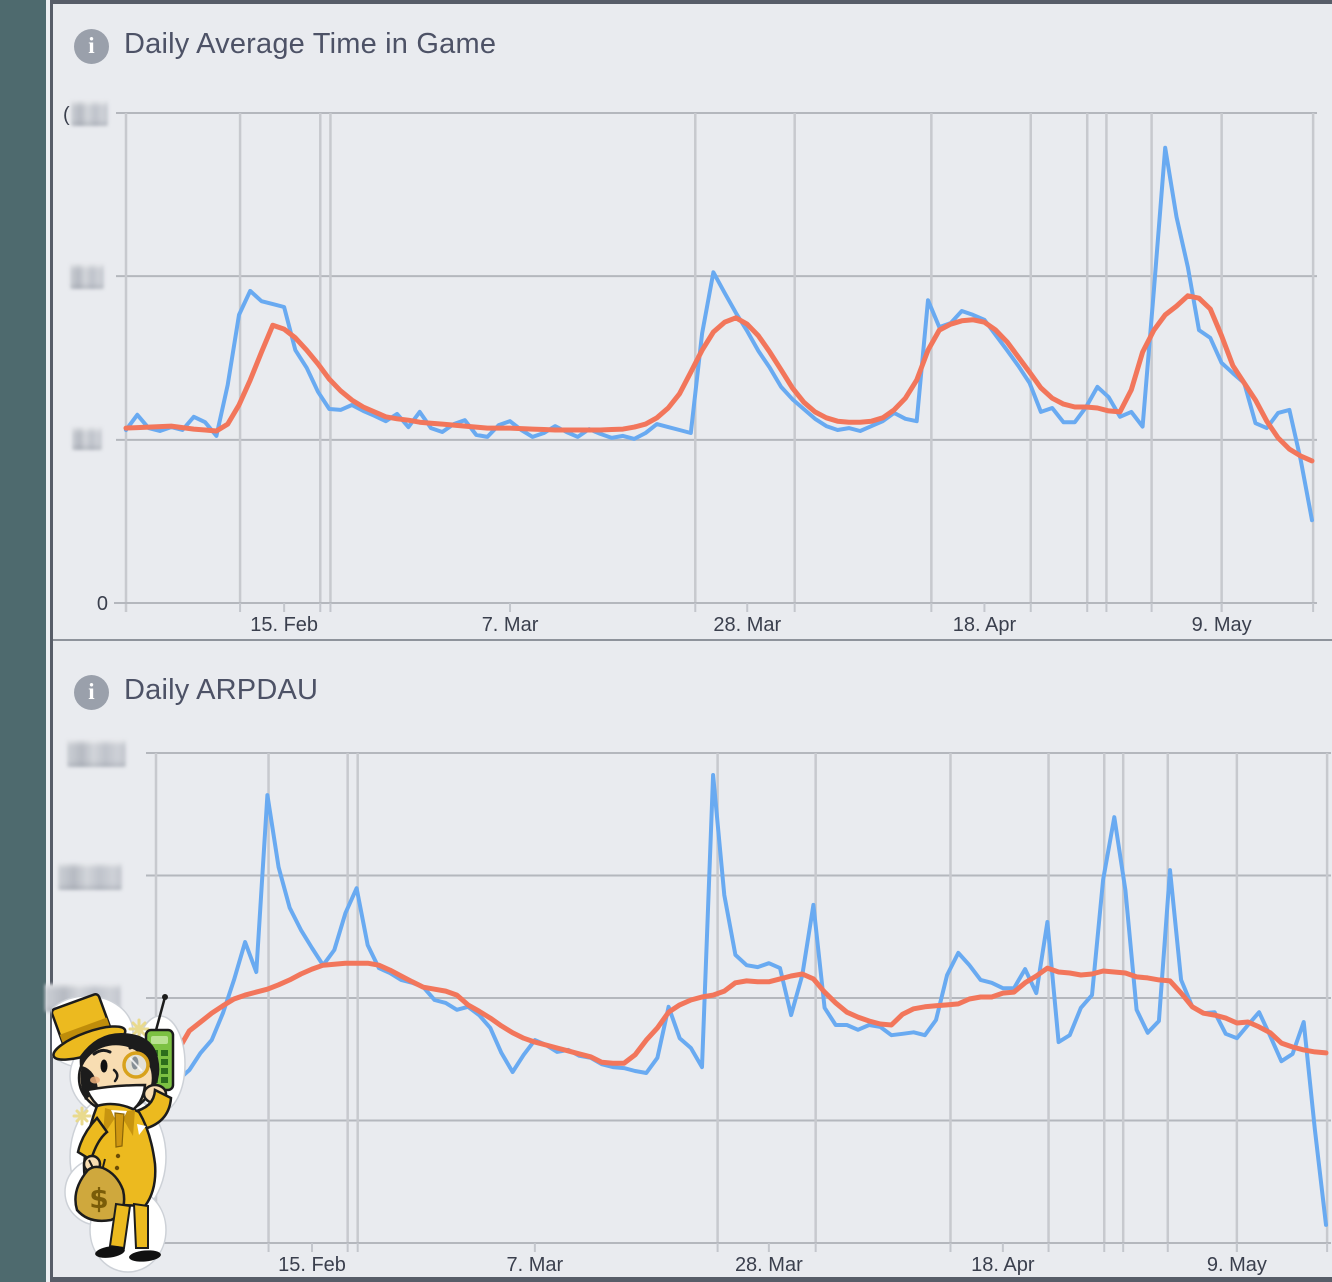 This screenshot has width=1332, height=1282. I want to click on y-axis-zero-label: 0, so click(102, 604).